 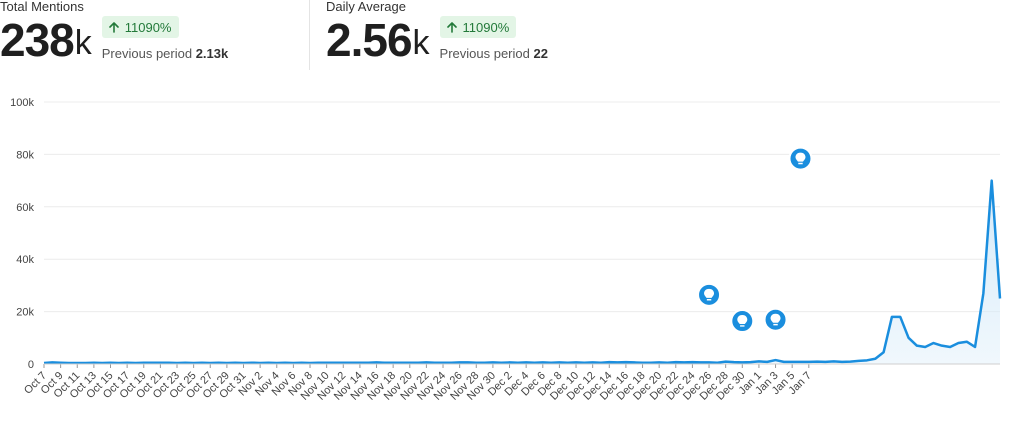 What do you see at coordinates (366, 7) in the screenshot?
I see `stat-label: Daily Average` at bounding box center [366, 7].